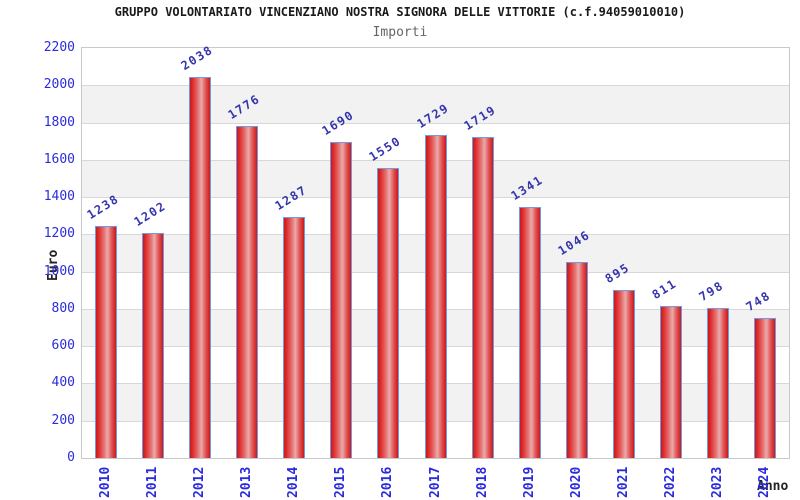  I want to click on y-tick-label: 800, so click(63, 308).